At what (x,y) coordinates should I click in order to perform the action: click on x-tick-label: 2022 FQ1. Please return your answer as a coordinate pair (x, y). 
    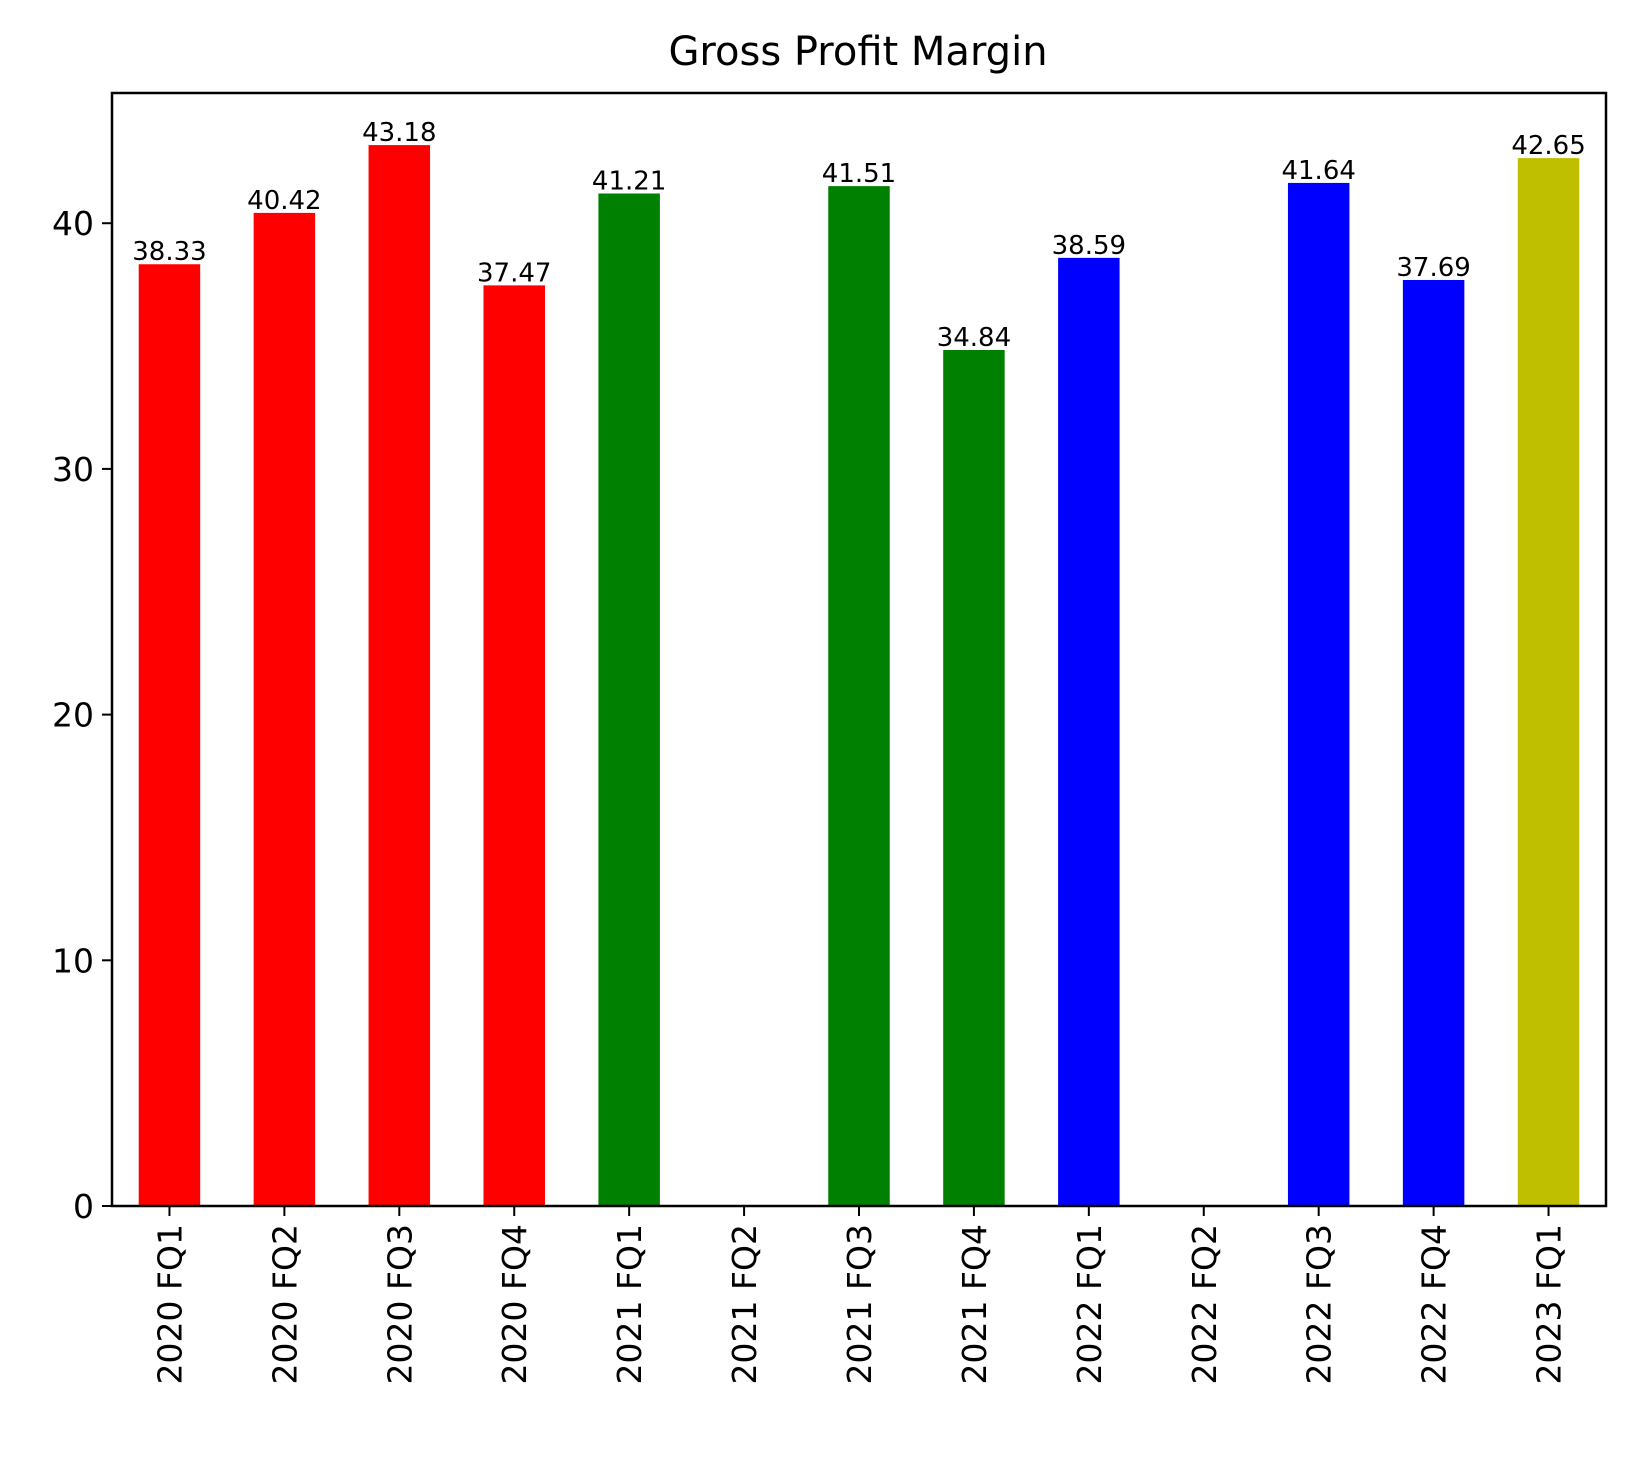
    Looking at the image, I should click on (1089, 1304).